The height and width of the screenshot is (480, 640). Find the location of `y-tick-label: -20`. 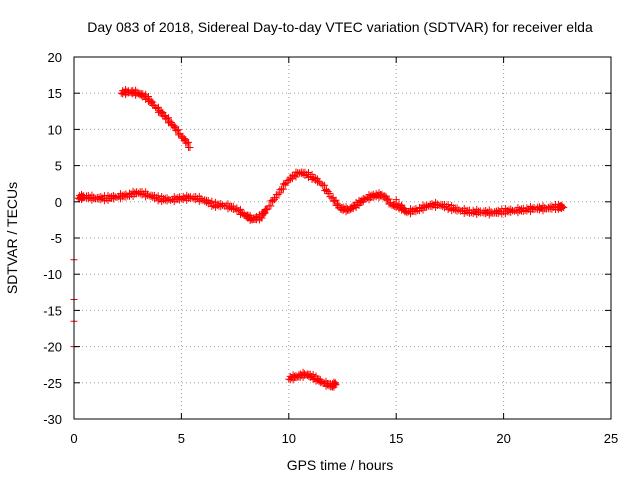

y-tick-label: -20 is located at coordinates (52, 347).